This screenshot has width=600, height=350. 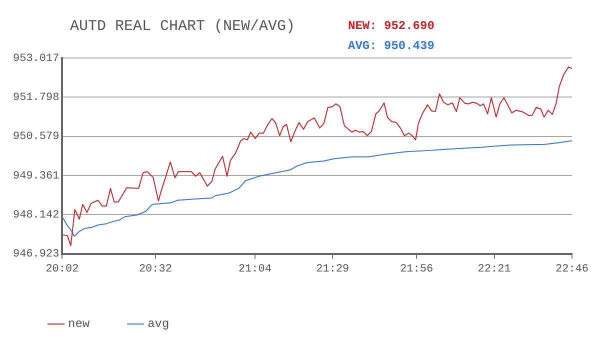 What do you see at coordinates (391, 26) in the screenshot?
I see `text: NEW: 952.690` at bounding box center [391, 26].